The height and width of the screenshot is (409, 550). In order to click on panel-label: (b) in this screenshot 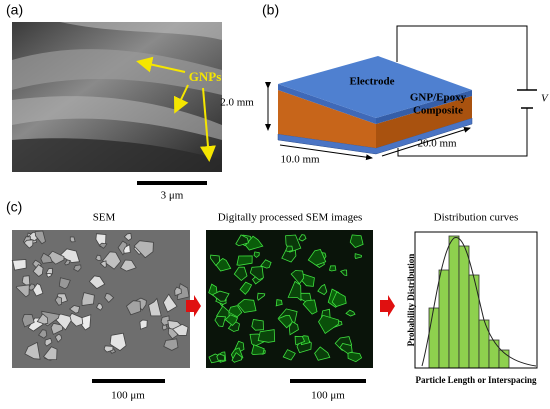, I will do `click(270, 10)`.